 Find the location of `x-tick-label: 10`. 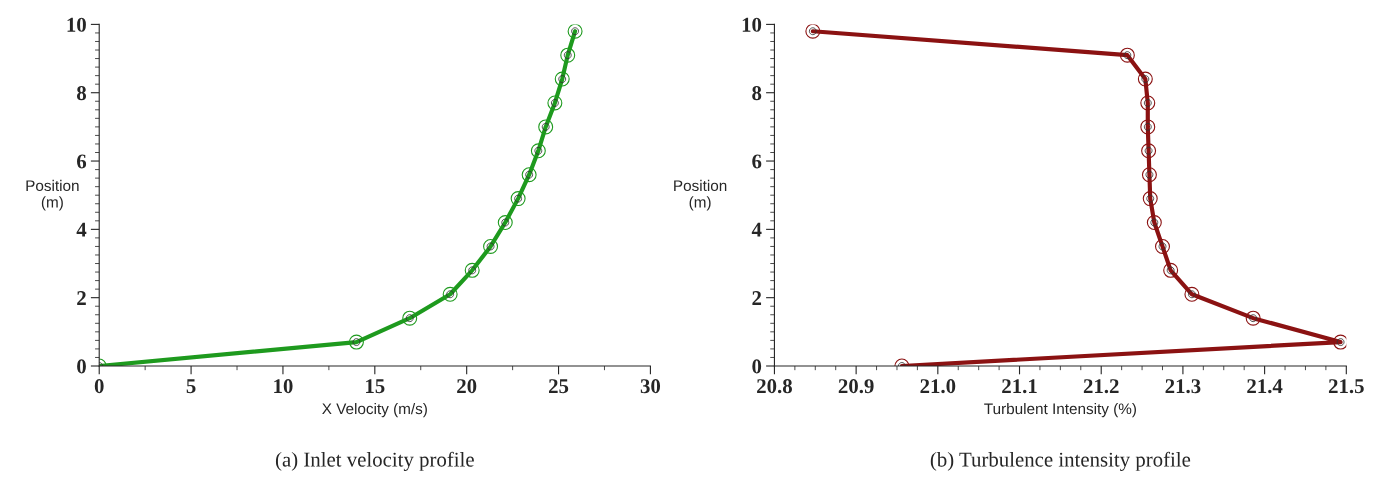

x-tick-label: 10 is located at coordinates (283, 386).